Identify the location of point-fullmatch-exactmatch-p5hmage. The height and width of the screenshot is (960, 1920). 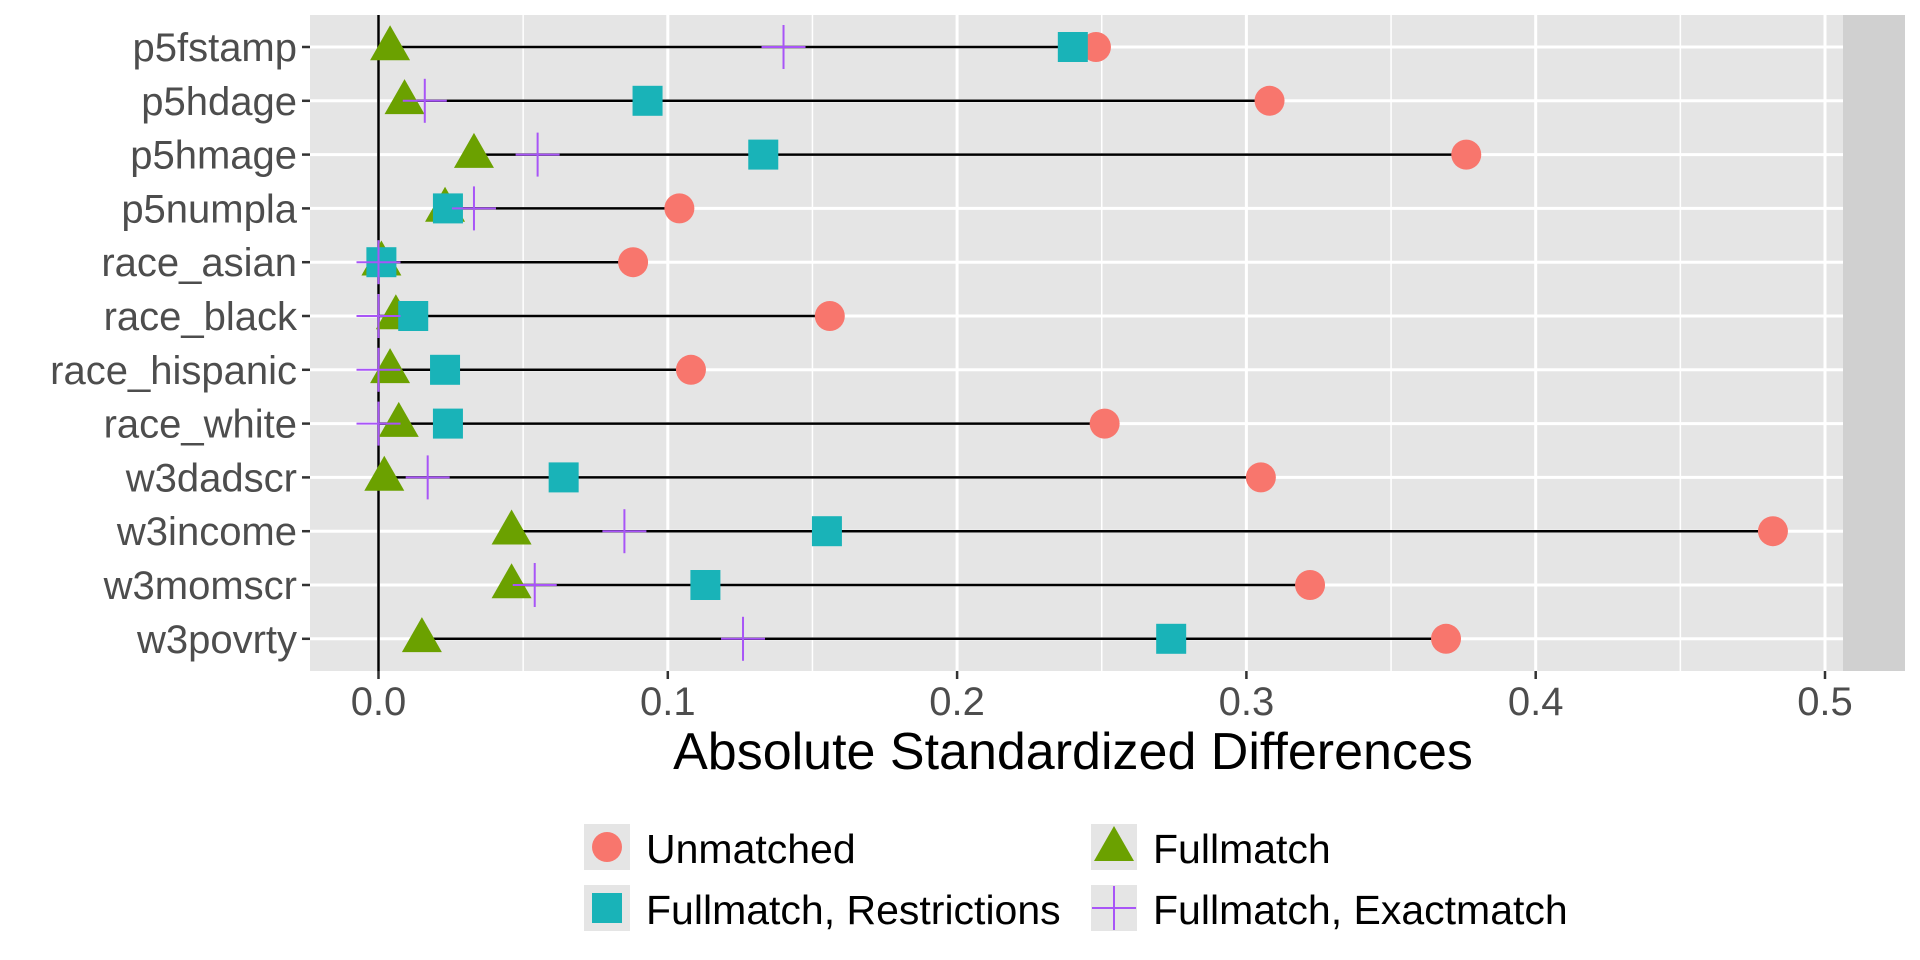
(537, 154).